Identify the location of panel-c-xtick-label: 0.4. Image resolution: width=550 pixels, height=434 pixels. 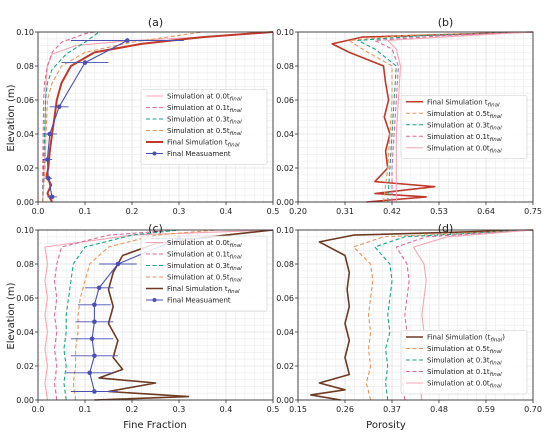
(226, 409).